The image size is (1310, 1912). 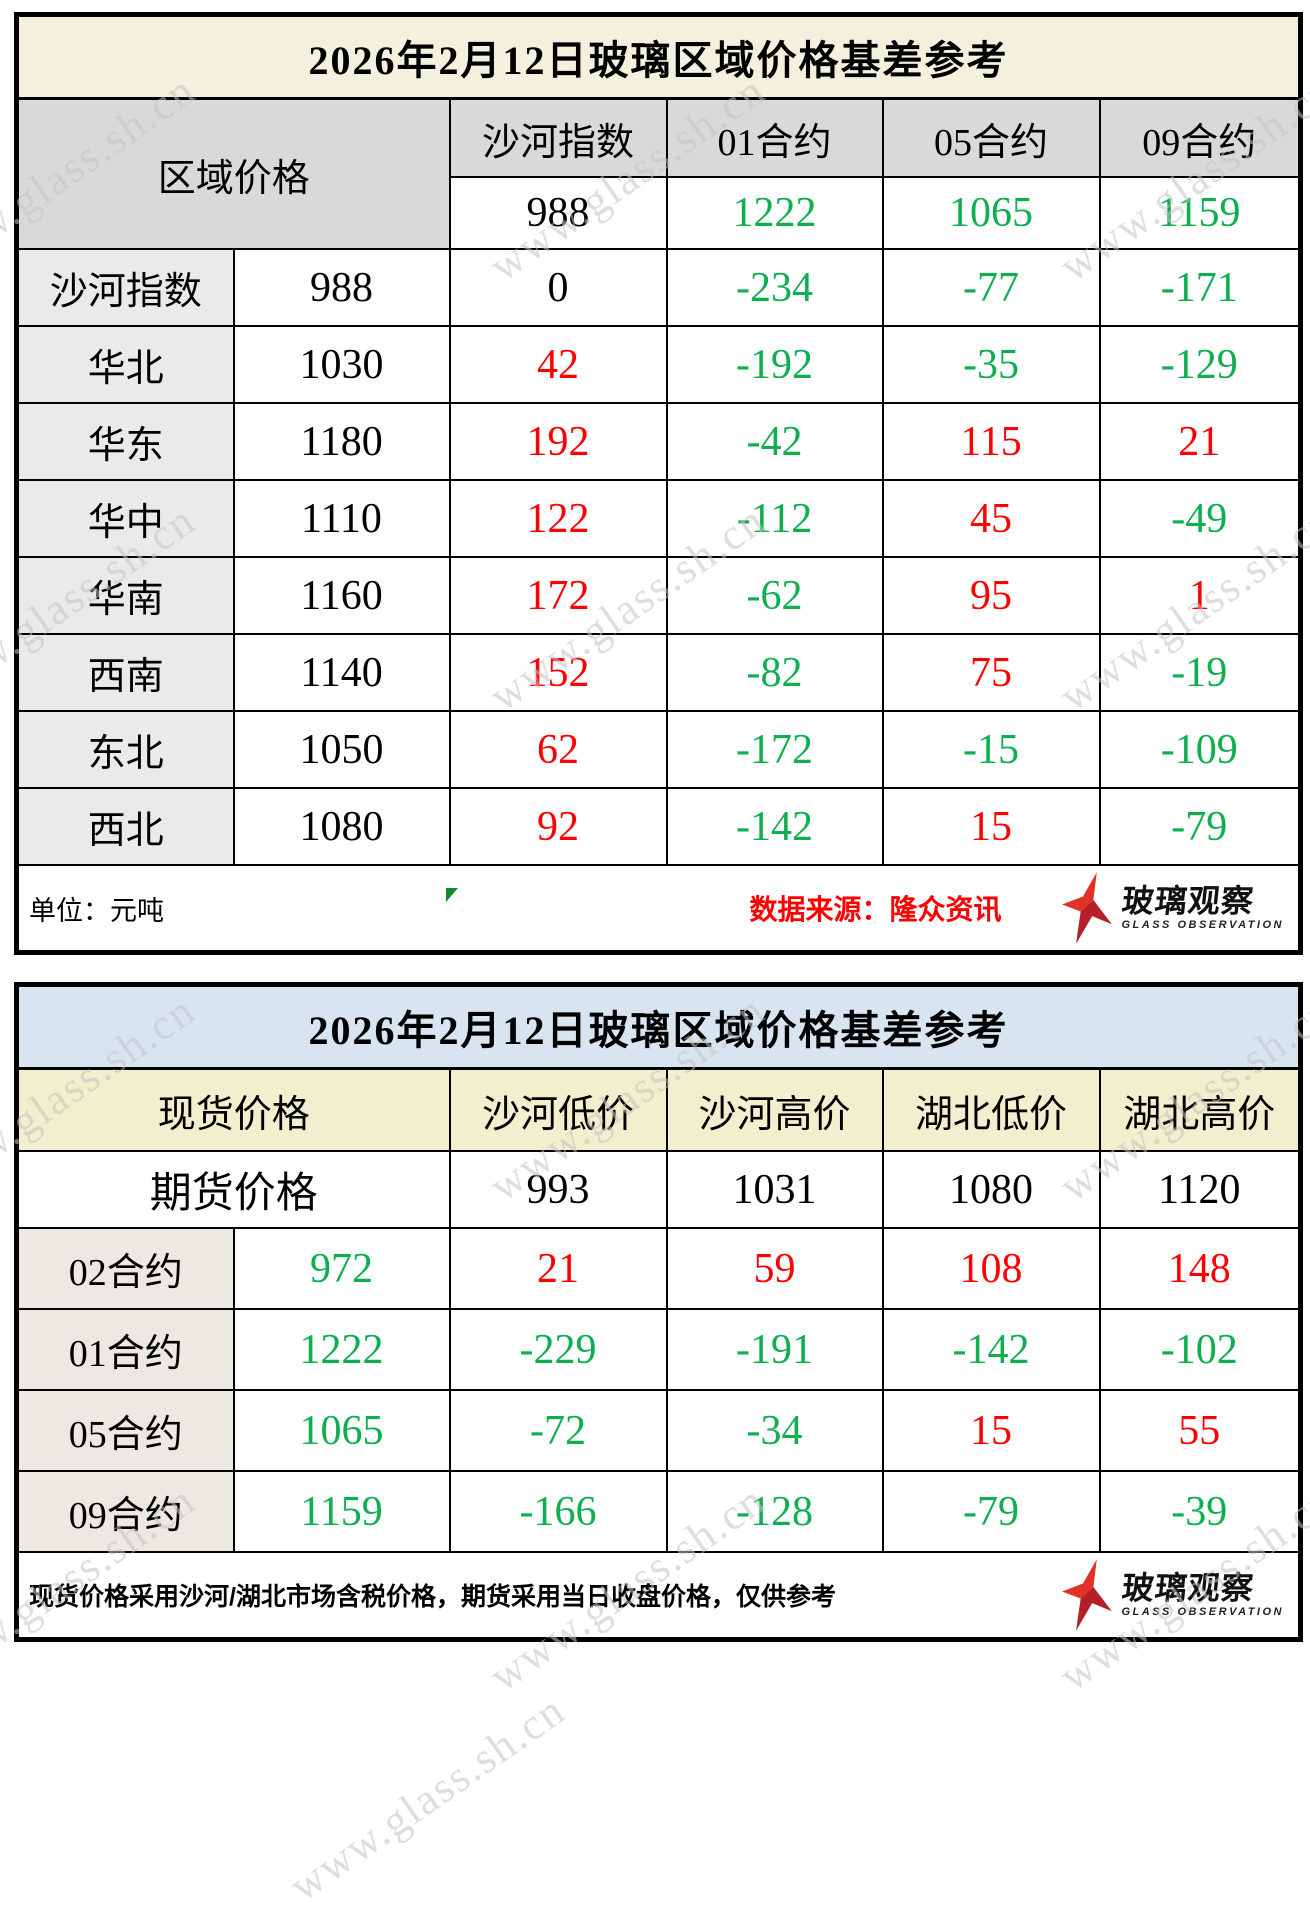 What do you see at coordinates (991, 287) in the screenshot?
I see `basis-cell: -77` at bounding box center [991, 287].